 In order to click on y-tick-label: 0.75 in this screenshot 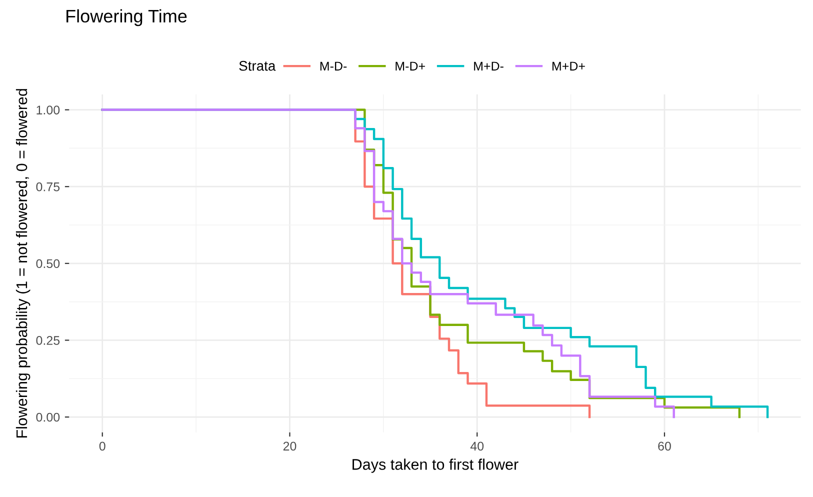, I will do `click(48, 187)`.